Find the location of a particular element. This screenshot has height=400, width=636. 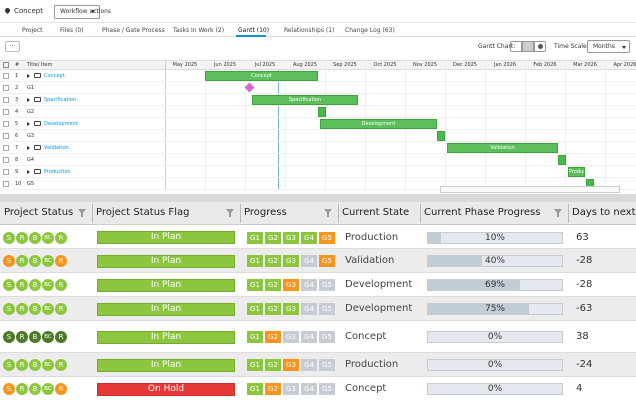

row-title: Specification is located at coordinates (60, 100).